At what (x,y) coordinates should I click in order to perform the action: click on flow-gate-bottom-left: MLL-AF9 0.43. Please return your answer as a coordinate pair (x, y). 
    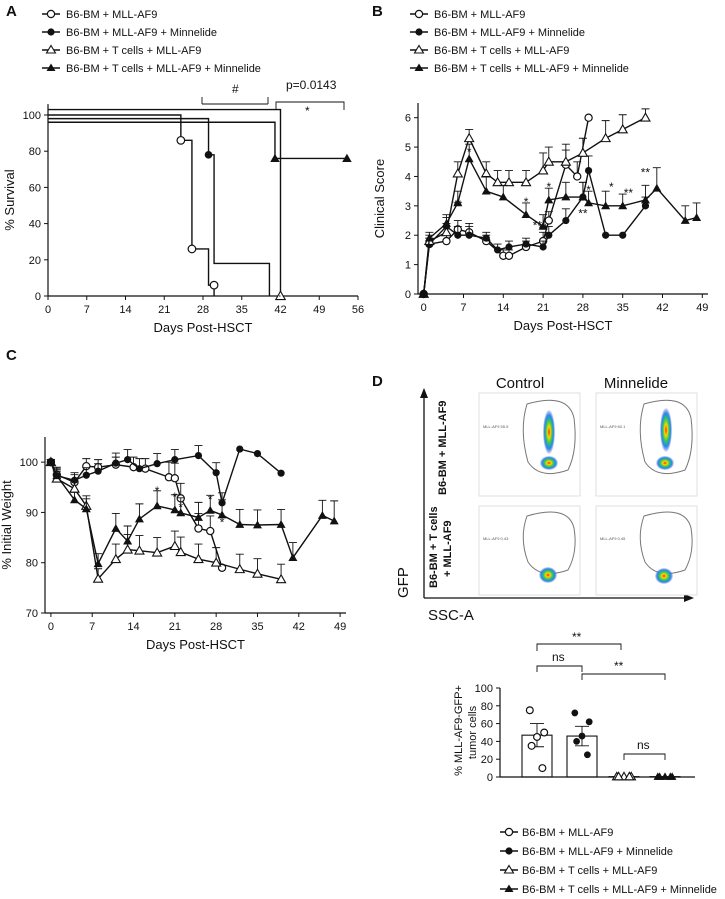
    Looking at the image, I should click on (496, 538).